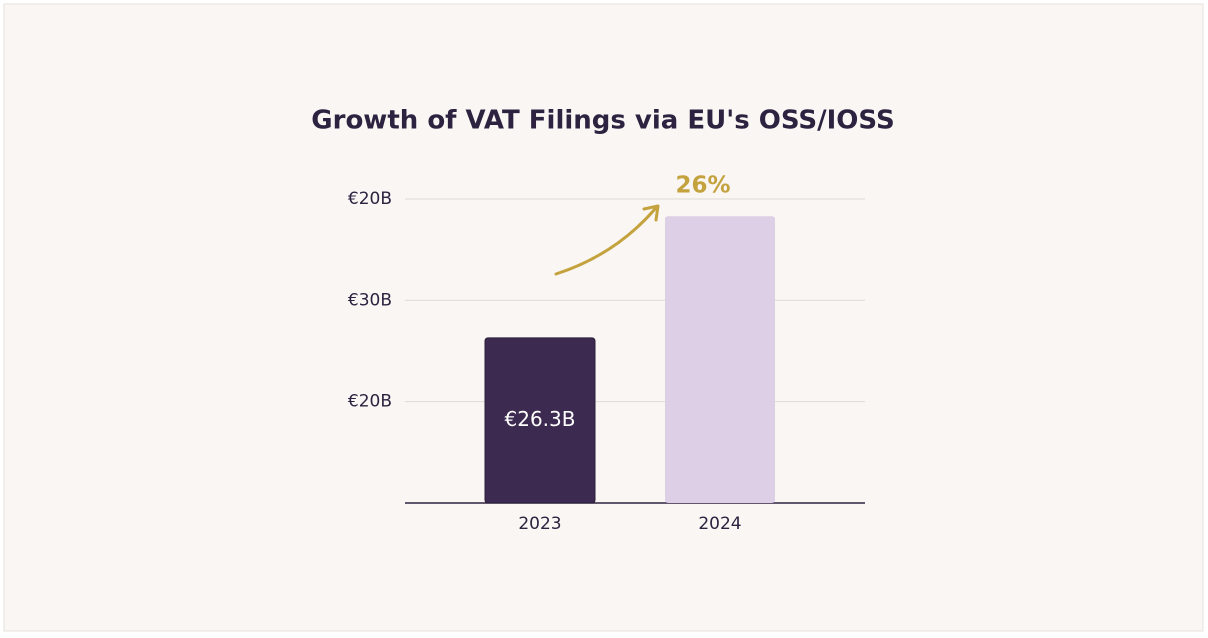 Image resolution: width=1208 pixels, height=638 pixels. What do you see at coordinates (702, 186) in the screenshot?
I see `annotation: 26%` at bounding box center [702, 186].